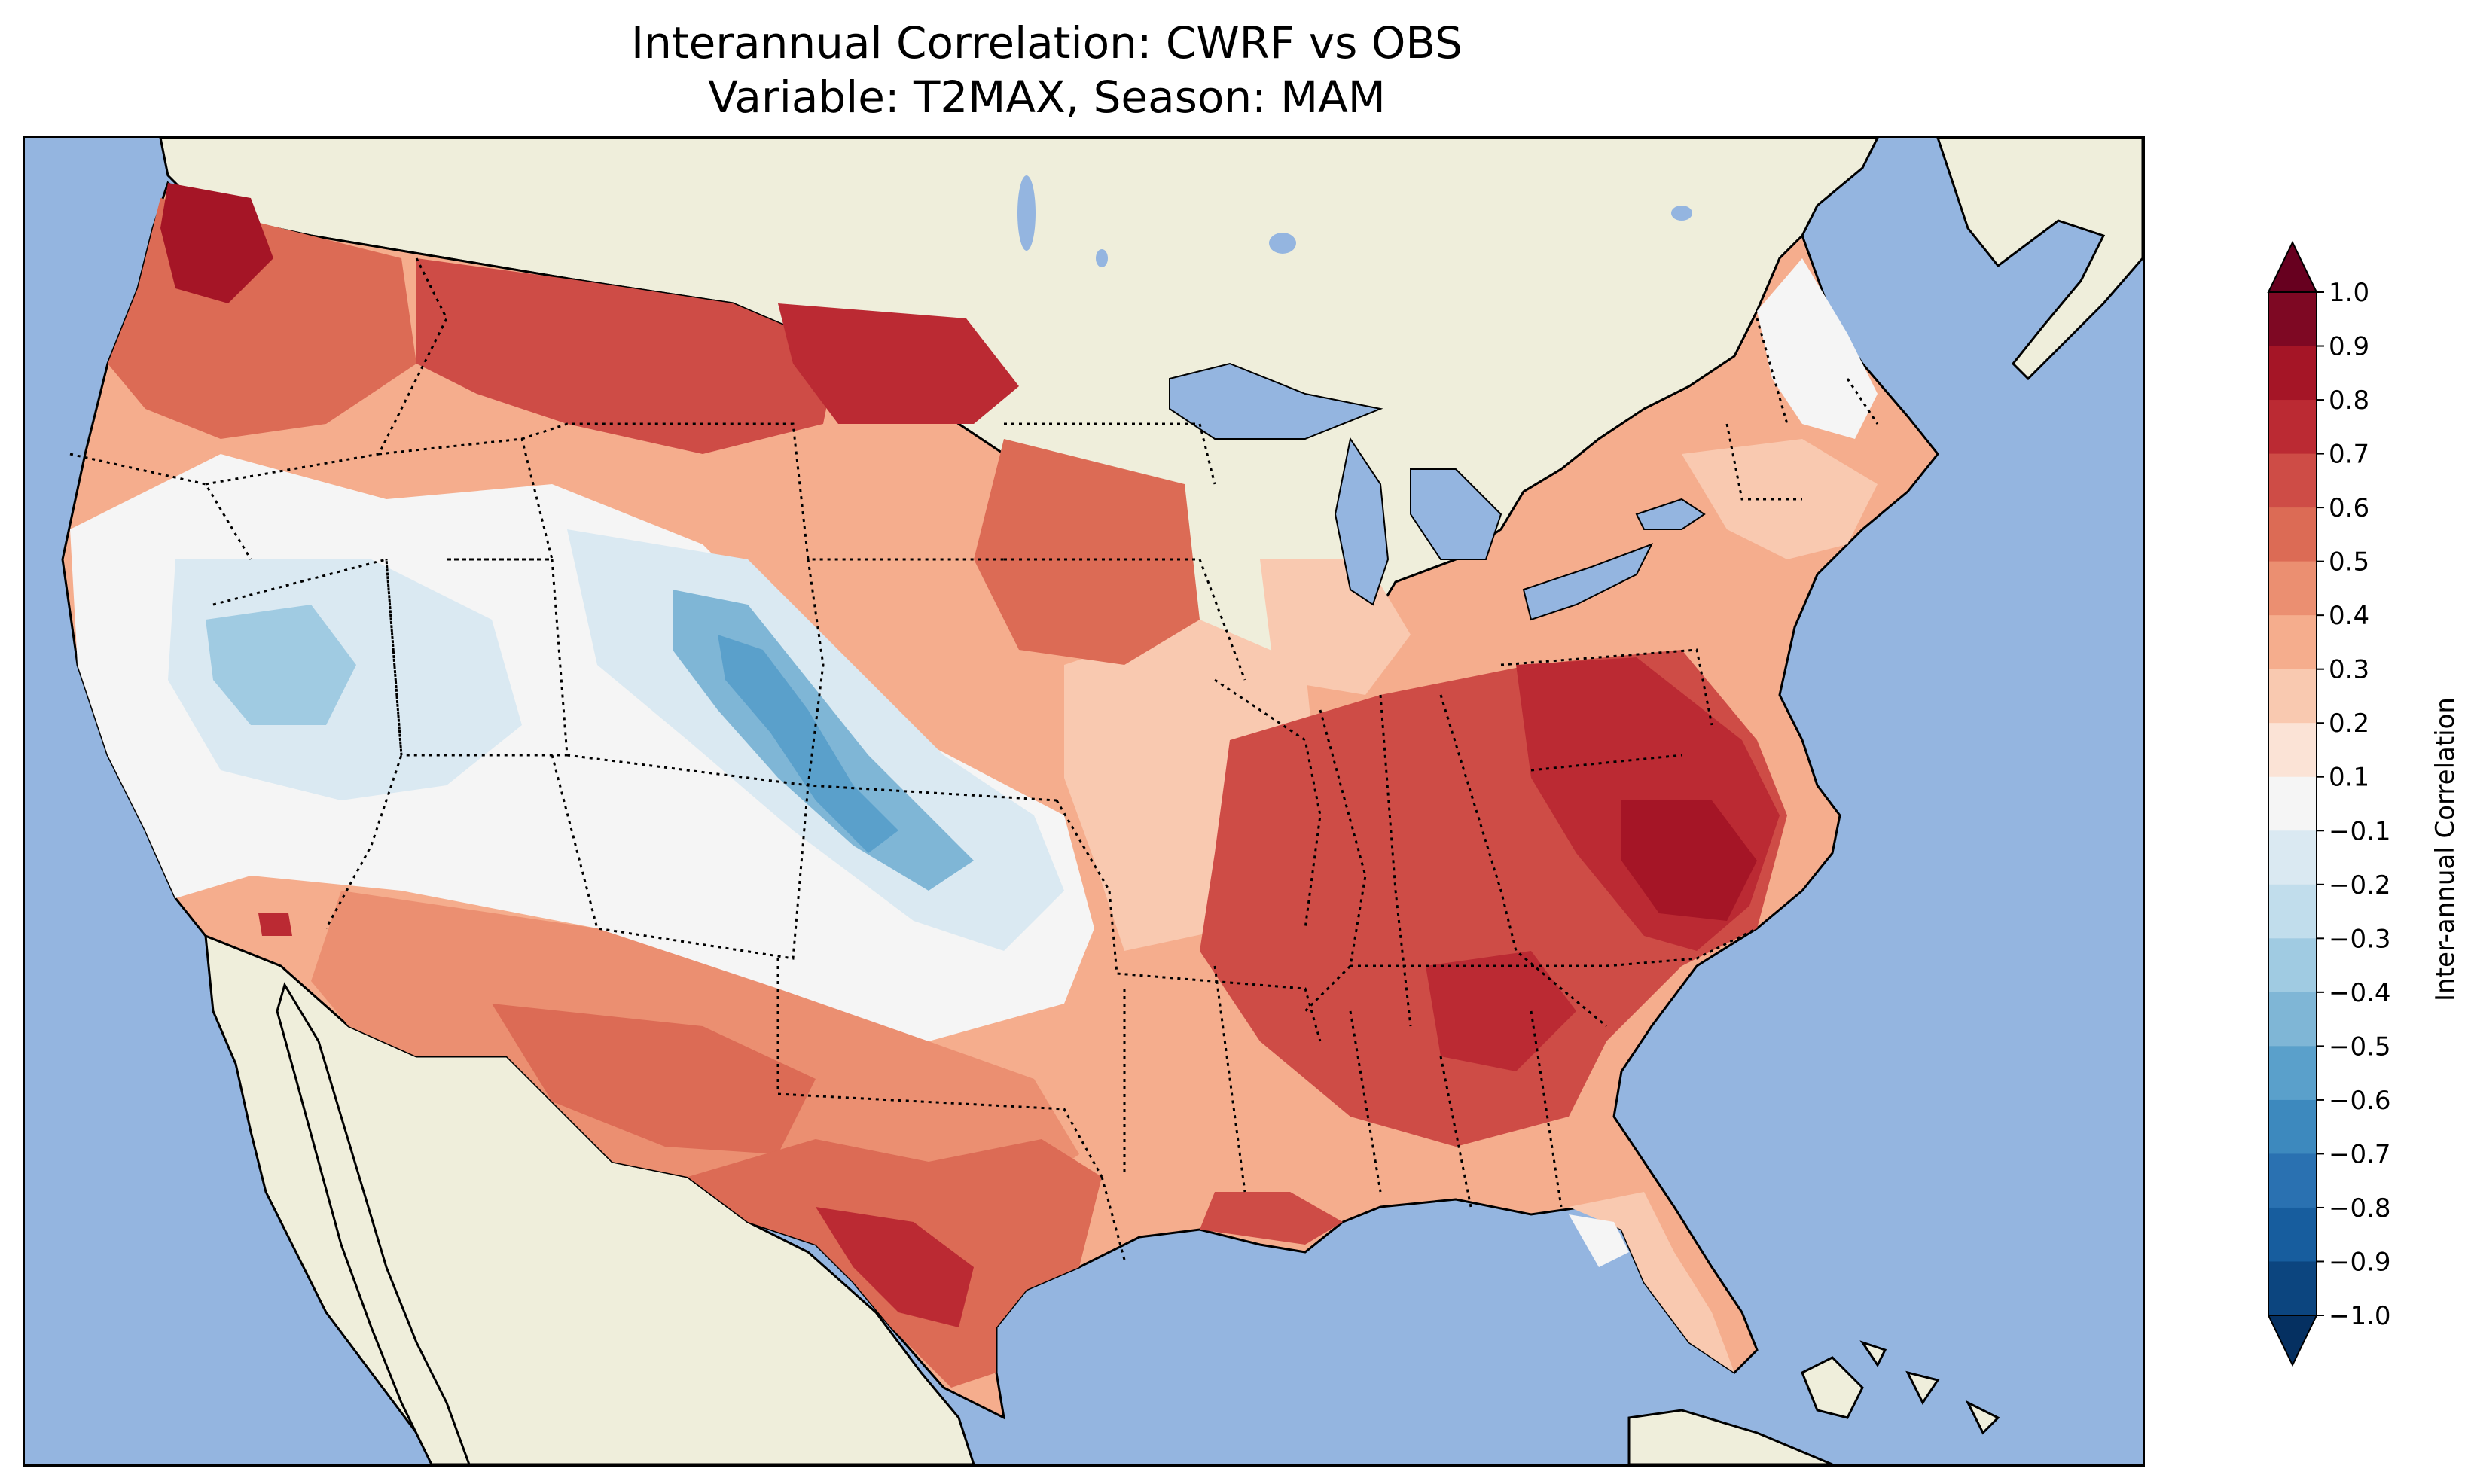  What do you see at coordinates (2292, 1341) in the screenshot?
I see `colorbar-extend-bottom` at bounding box center [2292, 1341].